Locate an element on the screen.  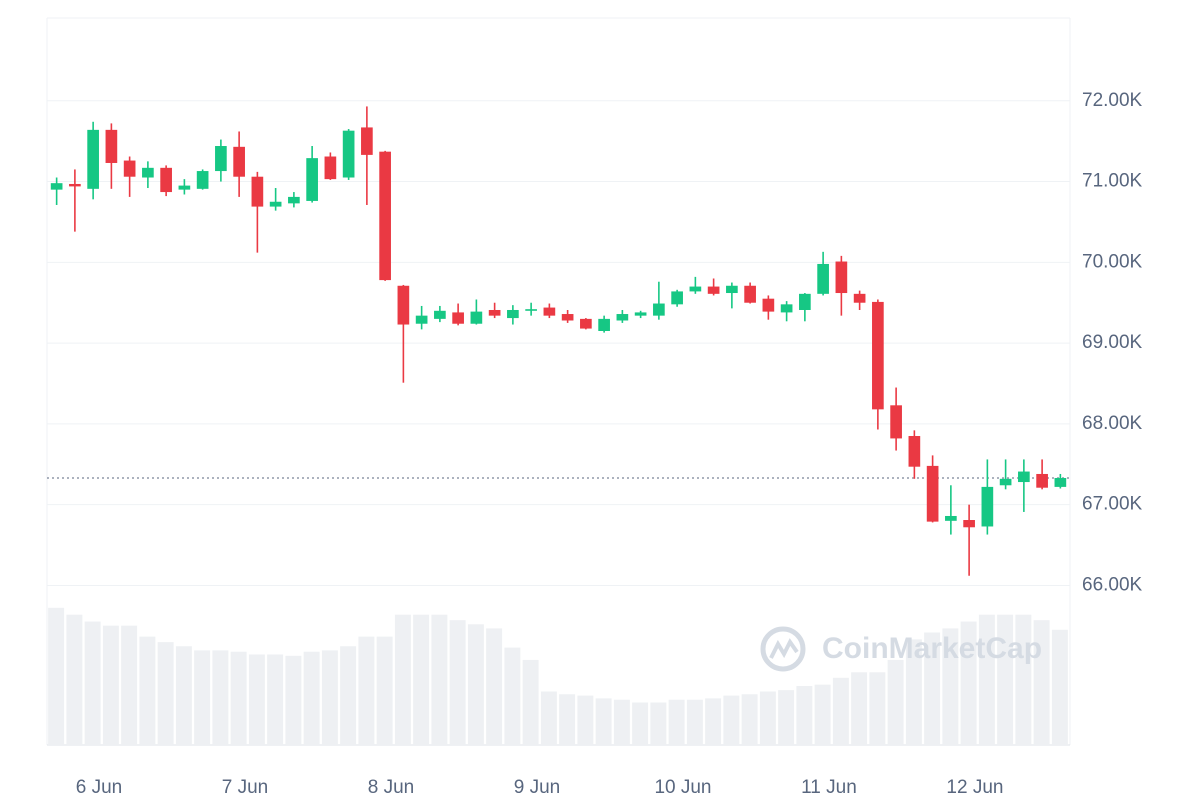
x-tick-label: 6 Jun is located at coordinates (99, 787).